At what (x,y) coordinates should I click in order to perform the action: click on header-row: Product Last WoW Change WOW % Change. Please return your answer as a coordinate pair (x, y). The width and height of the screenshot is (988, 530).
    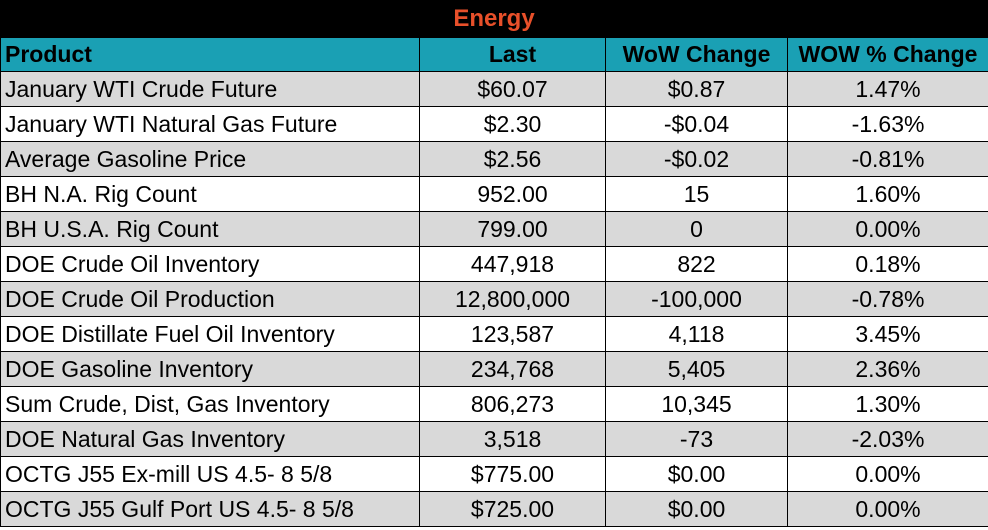
    Looking at the image, I should click on (494, 54).